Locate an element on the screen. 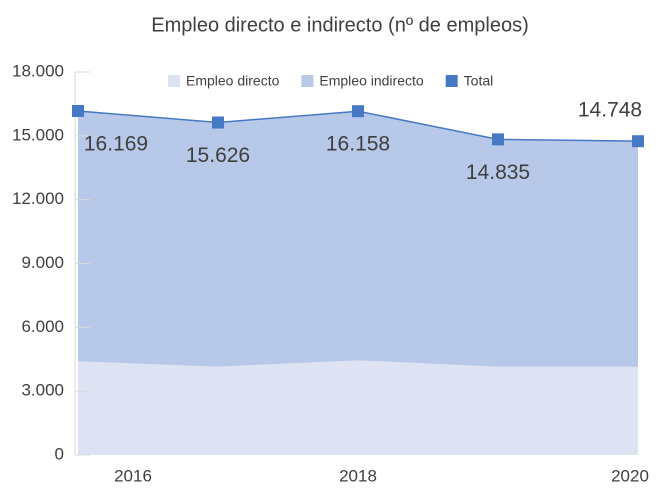 The height and width of the screenshot is (492, 661). y-tick-label: 12.000 is located at coordinates (38, 198).